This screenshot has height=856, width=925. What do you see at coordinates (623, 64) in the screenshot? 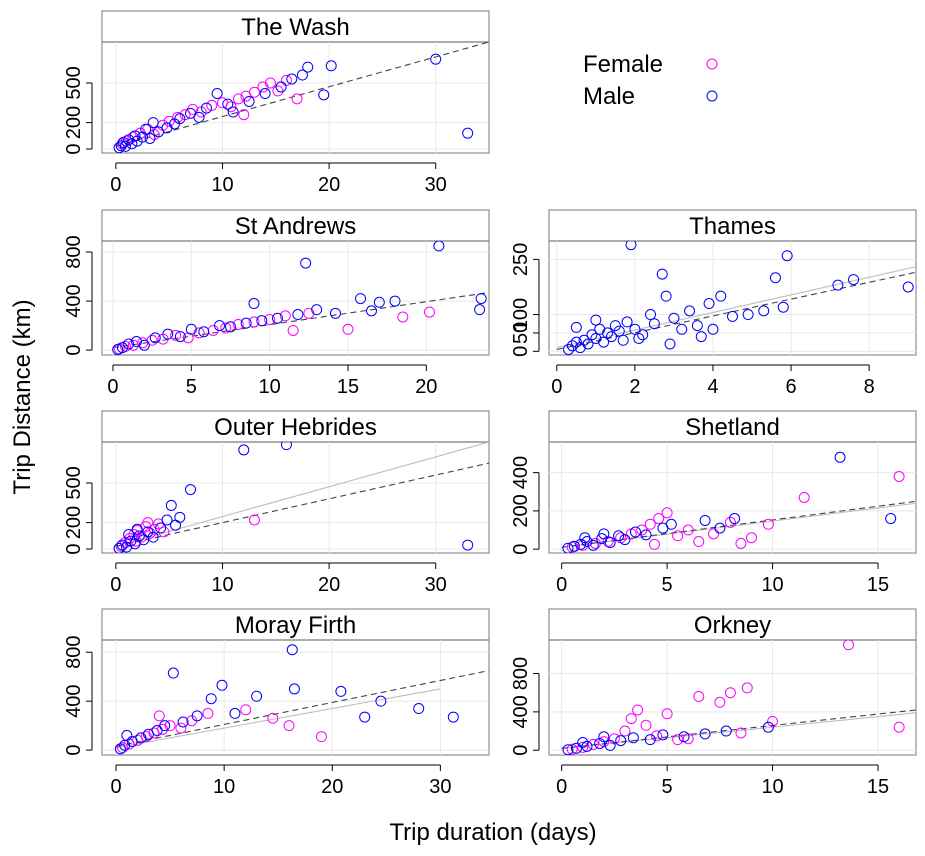
I see `legend-label-female: Female` at bounding box center [623, 64].